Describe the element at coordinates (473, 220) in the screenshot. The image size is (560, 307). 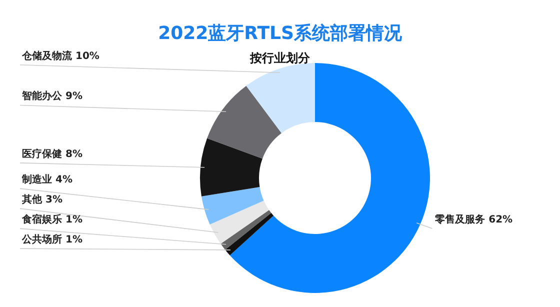
I see `slice-label: 零售及服务 62%` at that location.